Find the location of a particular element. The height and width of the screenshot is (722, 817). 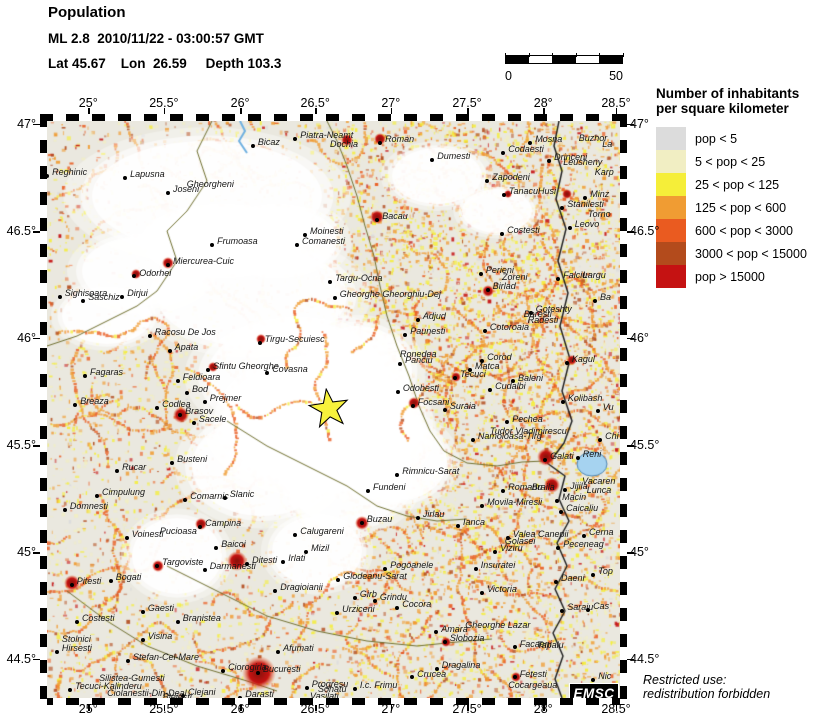

city-label: Drinceni is located at coordinates (571, 156).